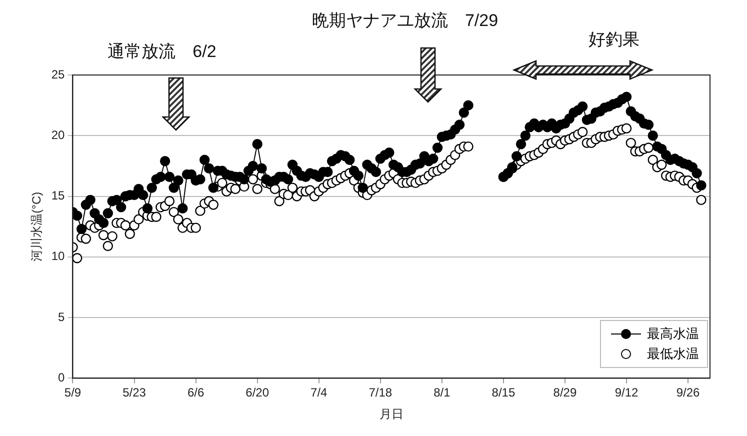 The width and height of the screenshot is (747, 436). I want to click on x-tick-label: 5/9, so click(73, 393).